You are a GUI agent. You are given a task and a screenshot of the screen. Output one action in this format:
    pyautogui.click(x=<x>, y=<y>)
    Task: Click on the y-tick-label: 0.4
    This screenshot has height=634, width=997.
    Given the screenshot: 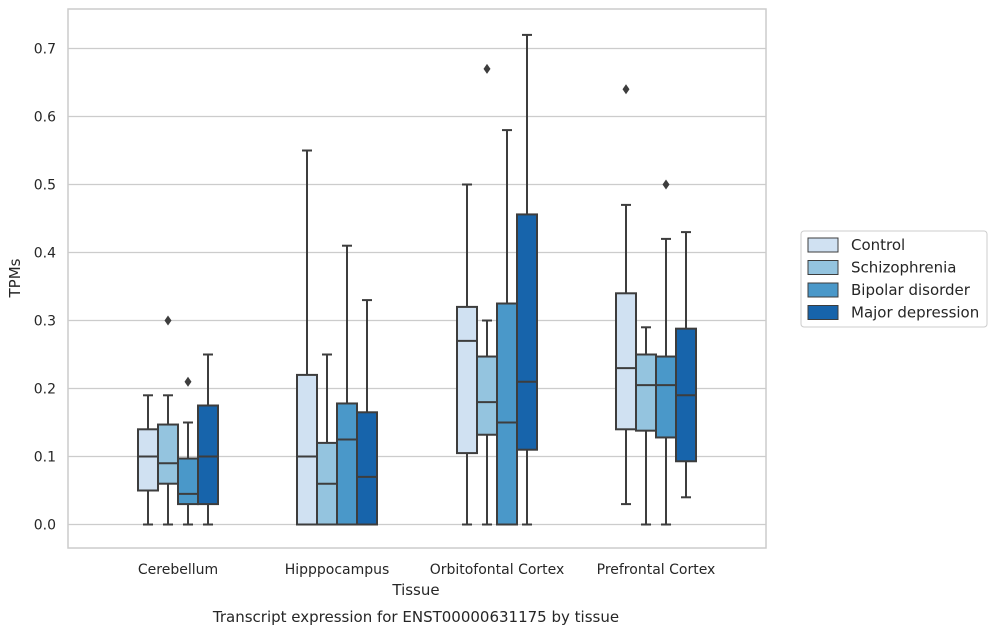 What is the action you would take?
    pyautogui.click(x=45, y=254)
    